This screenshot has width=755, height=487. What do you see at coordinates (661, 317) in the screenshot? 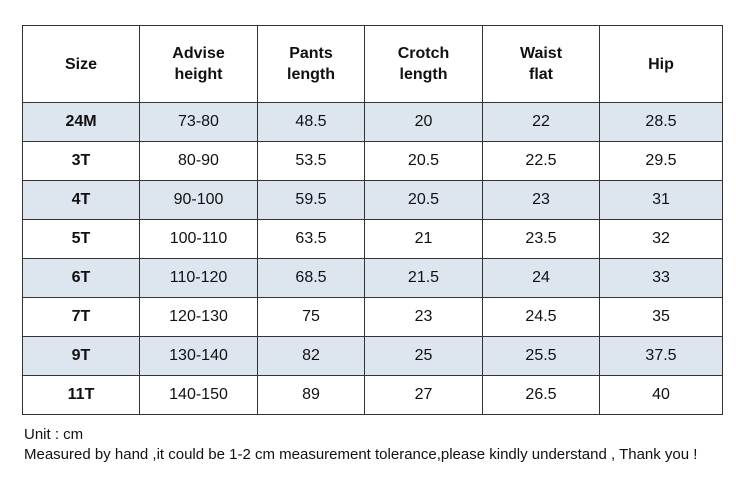
I see `hip-cell: 35` at bounding box center [661, 317].